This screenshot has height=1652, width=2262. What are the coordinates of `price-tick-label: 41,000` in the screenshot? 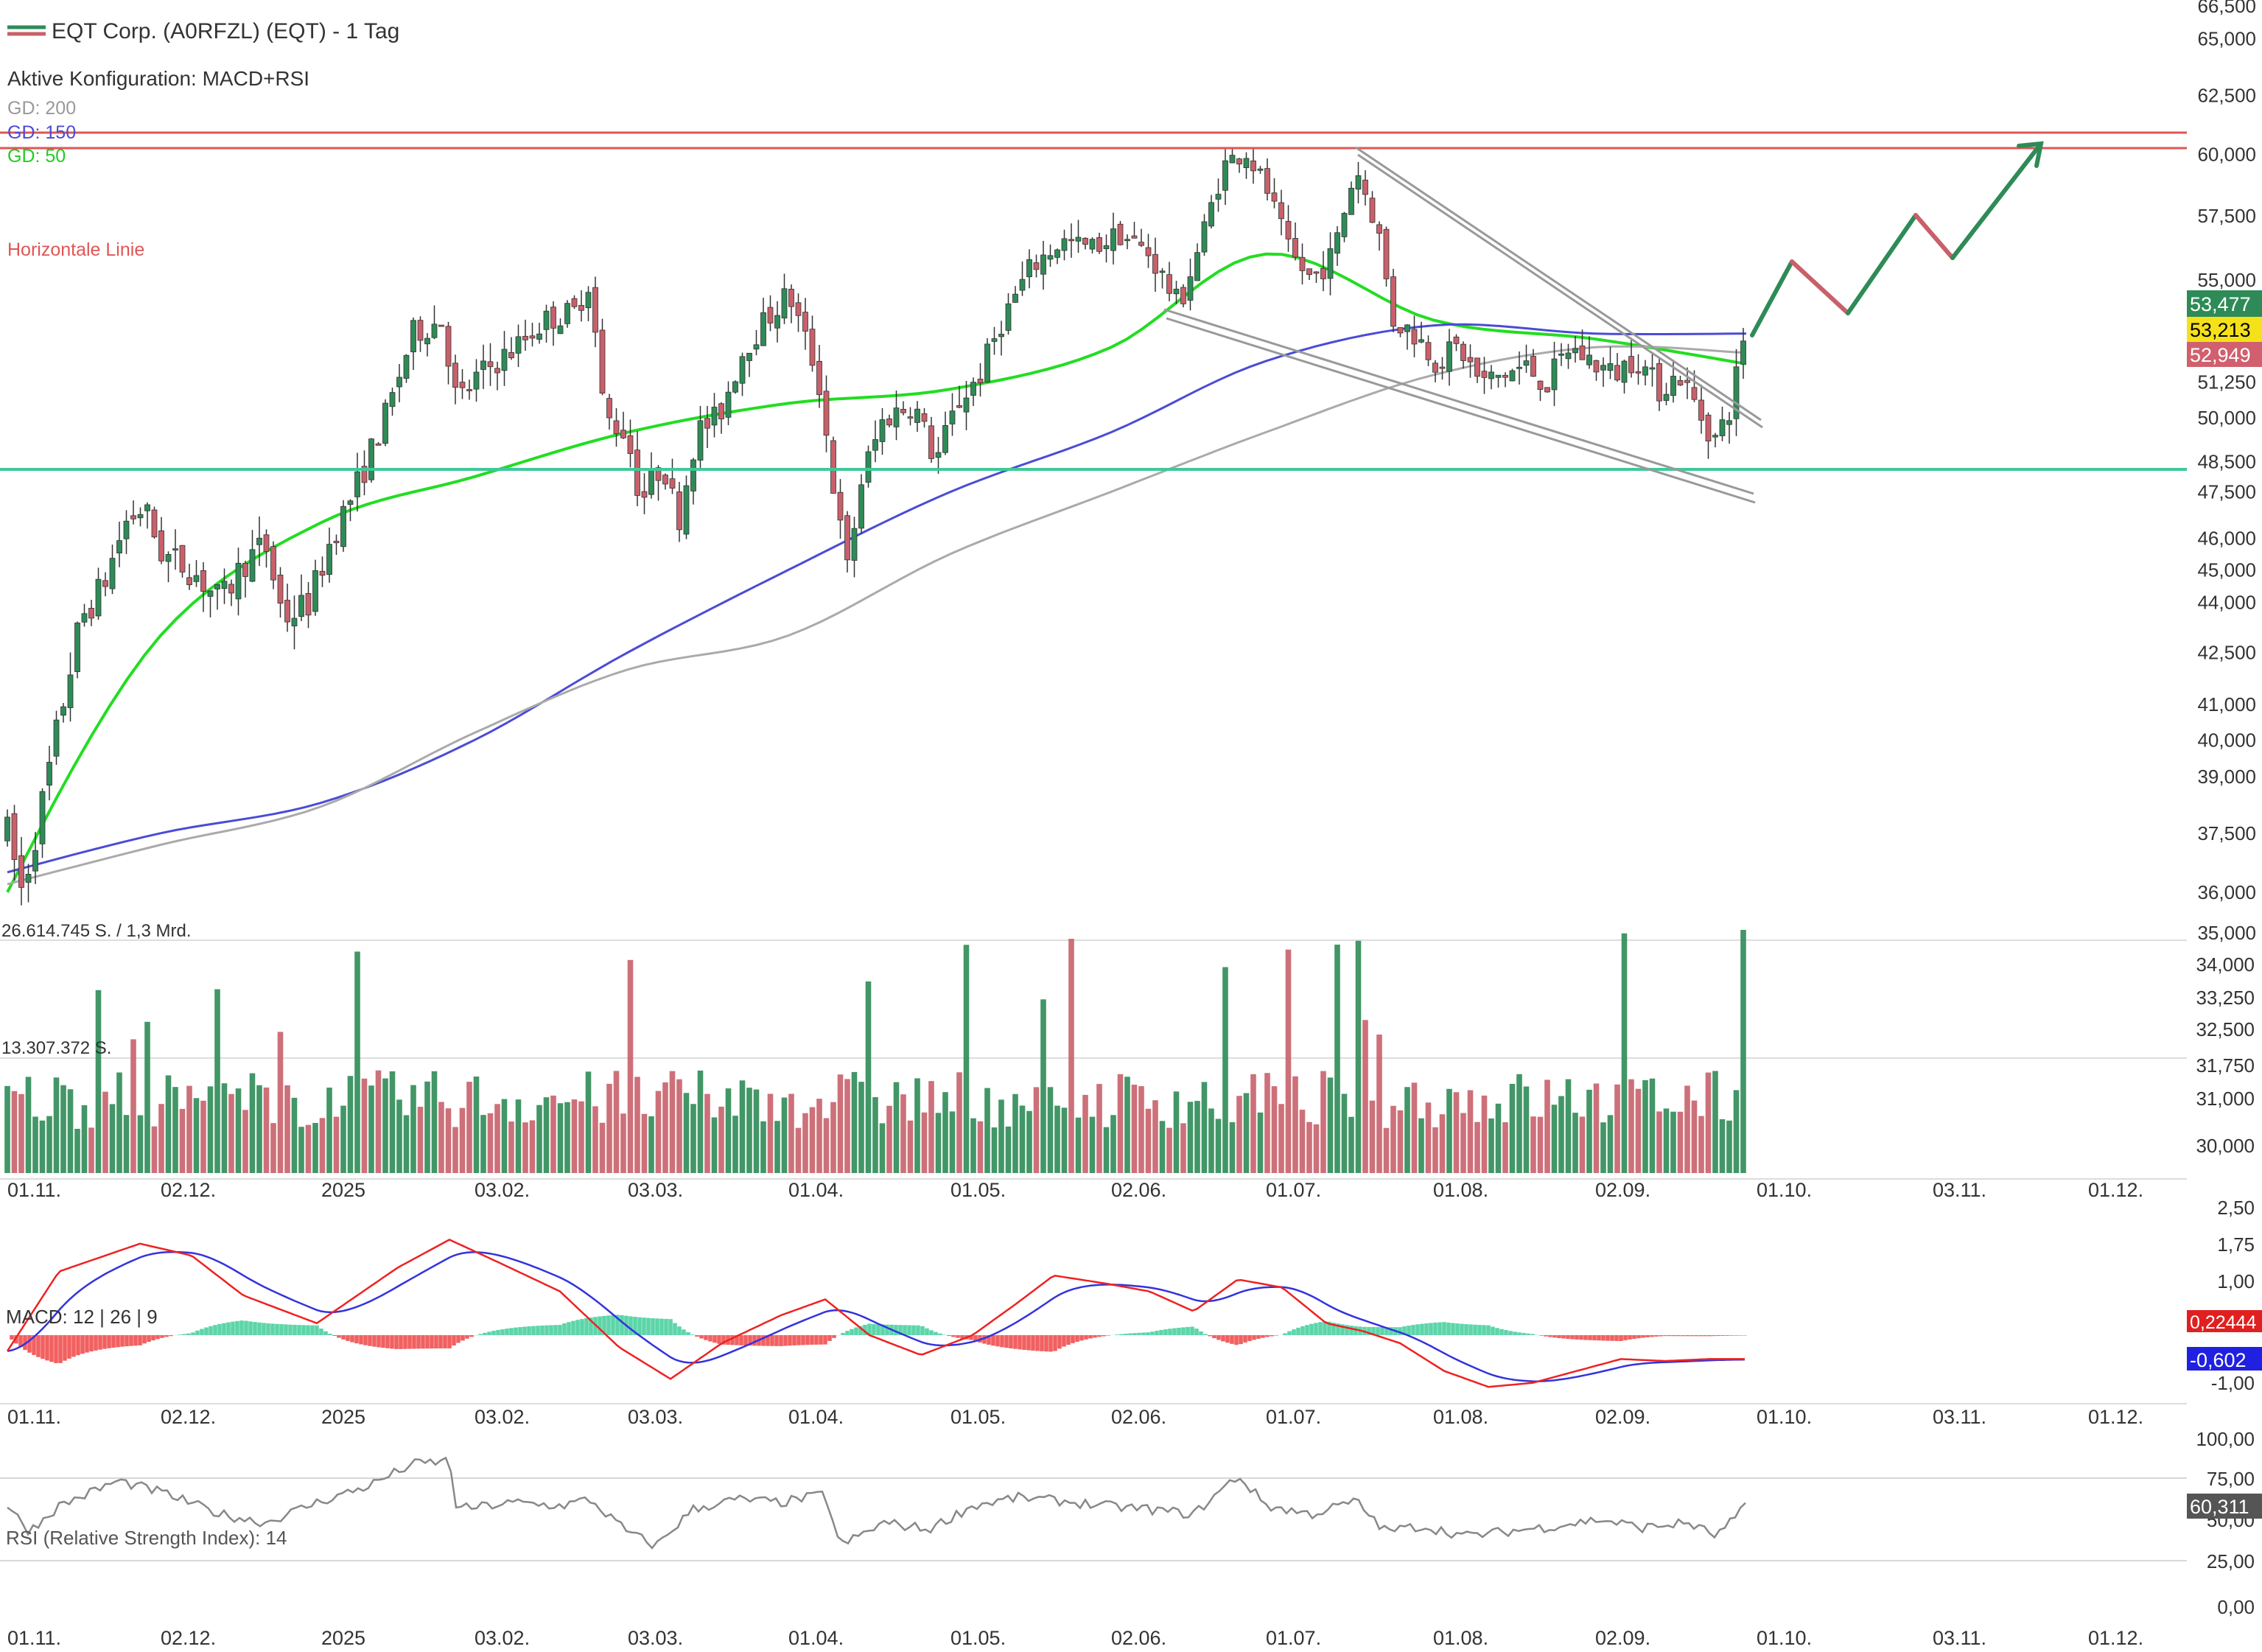 It's located at (2226, 704).